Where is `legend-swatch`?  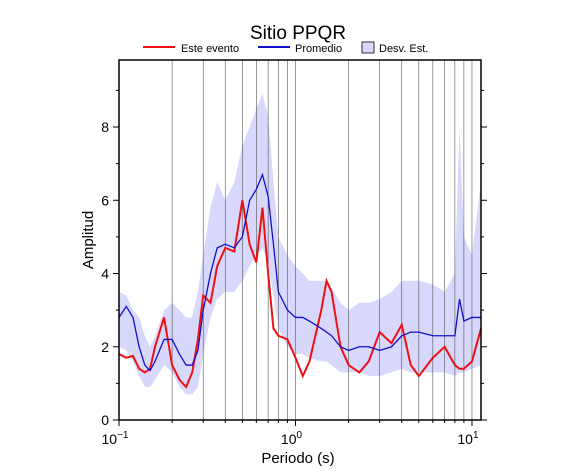
legend-swatch is located at coordinates (368, 47).